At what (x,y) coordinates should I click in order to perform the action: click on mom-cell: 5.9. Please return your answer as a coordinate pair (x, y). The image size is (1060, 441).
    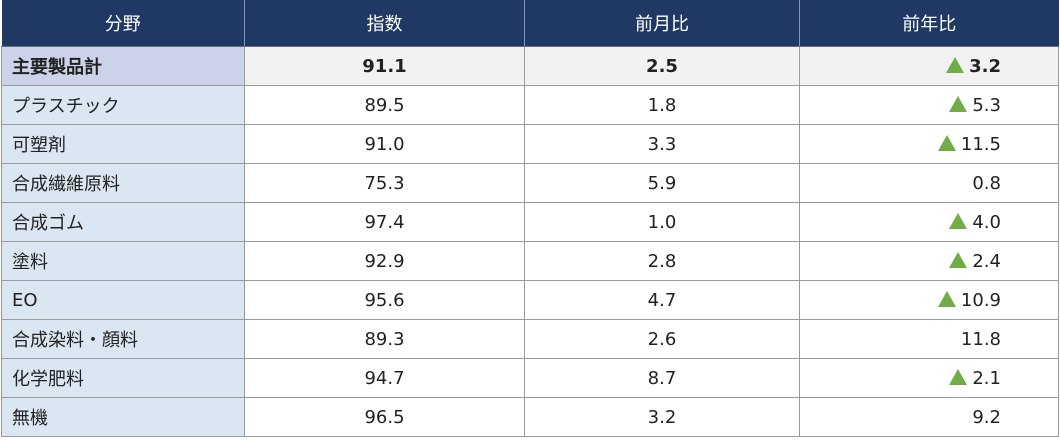
    Looking at the image, I should click on (662, 183).